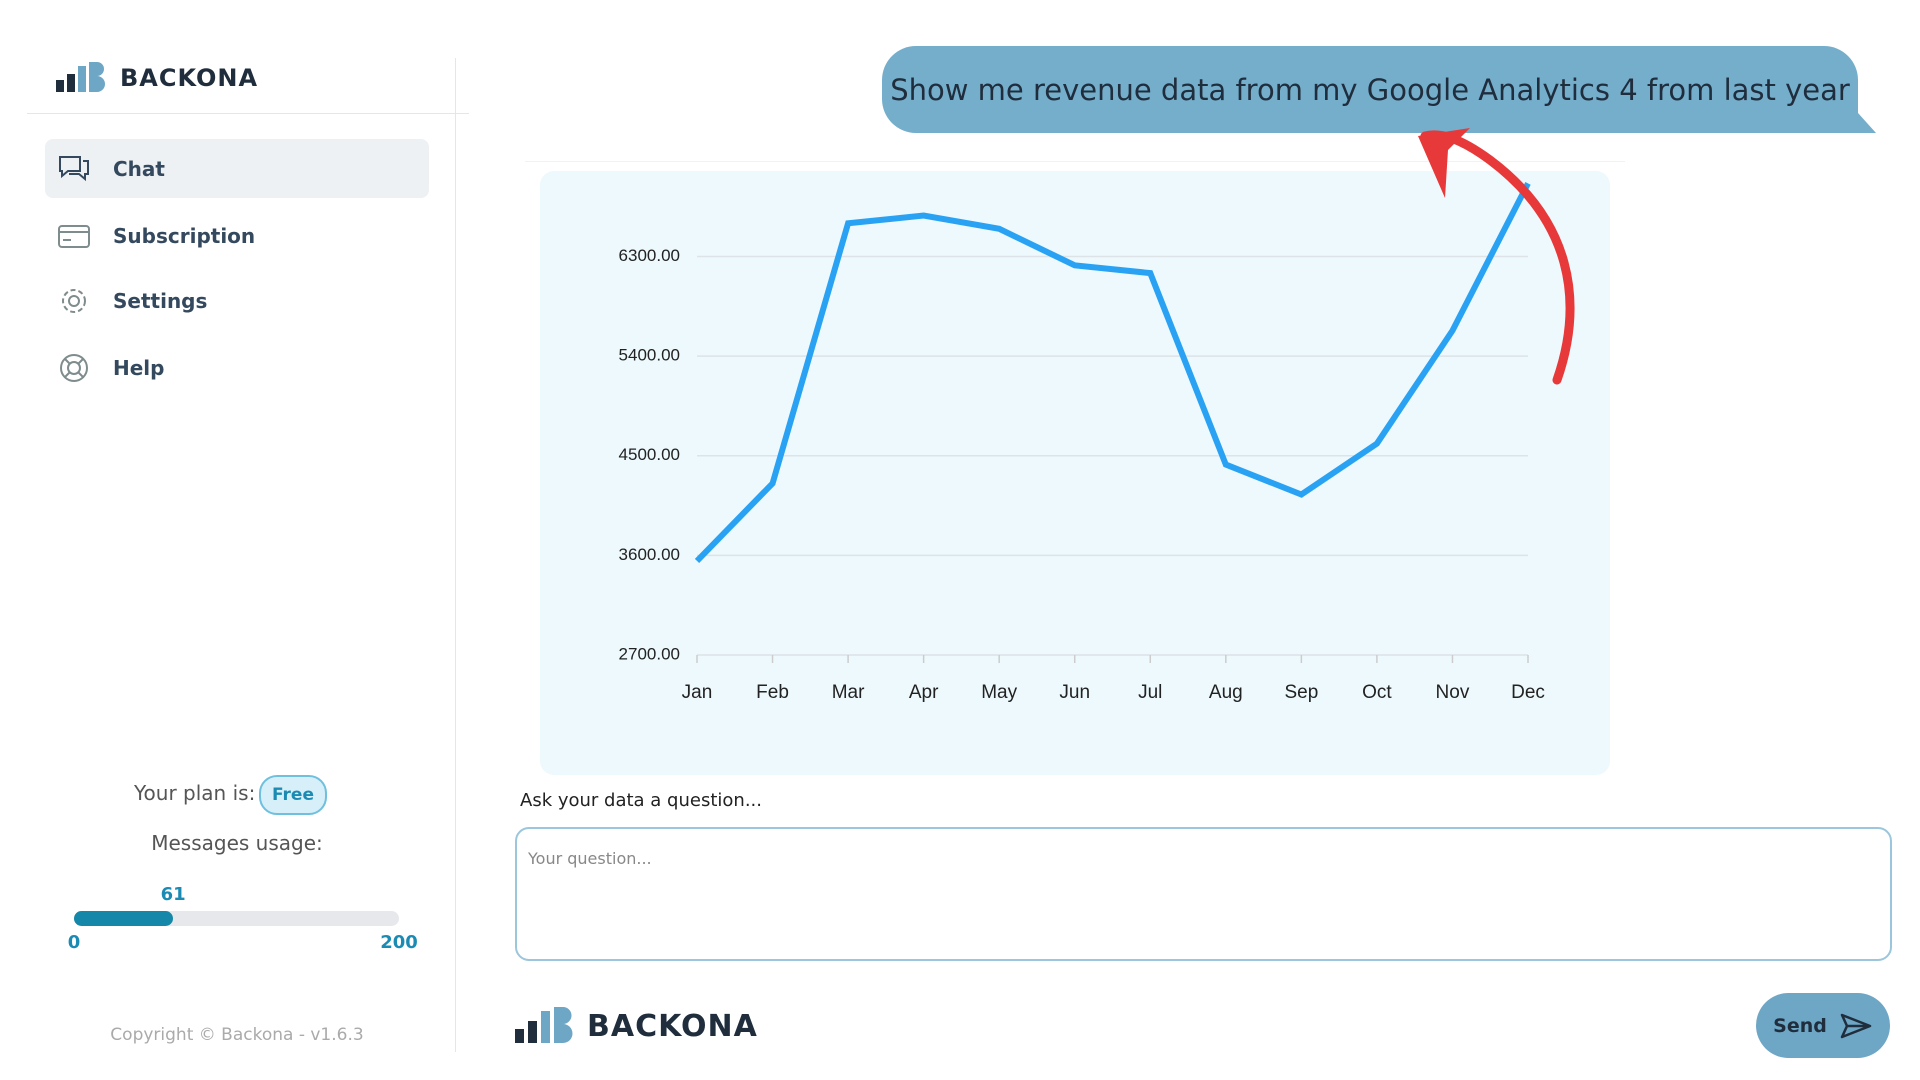 This screenshot has width=1920, height=1080. What do you see at coordinates (237, 1035) in the screenshot?
I see `copyright: Copyright © Backona - v1.6.3` at bounding box center [237, 1035].